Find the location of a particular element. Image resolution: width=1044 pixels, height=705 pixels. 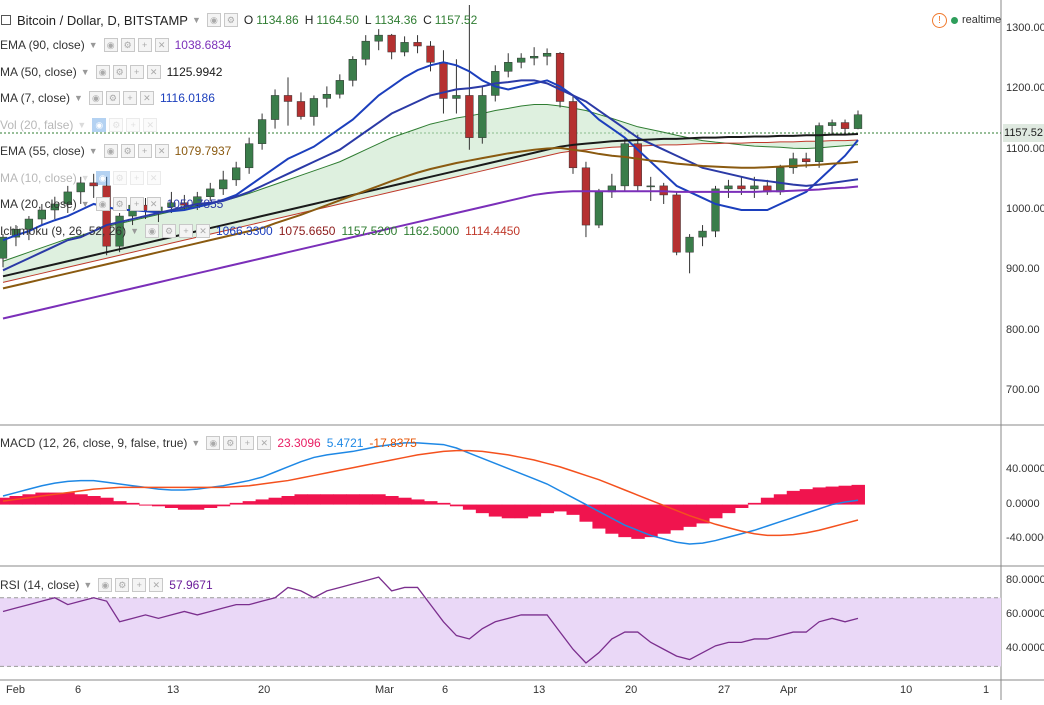

macd-controls: ◉ ⚙ + ✕ is located at coordinates (239, 443).